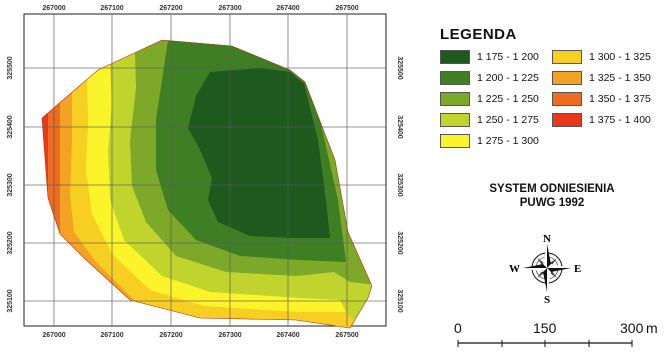 The height and width of the screenshot is (363, 664). What do you see at coordinates (545, 256) in the screenshot?
I see `compass-north-light` at bounding box center [545, 256].